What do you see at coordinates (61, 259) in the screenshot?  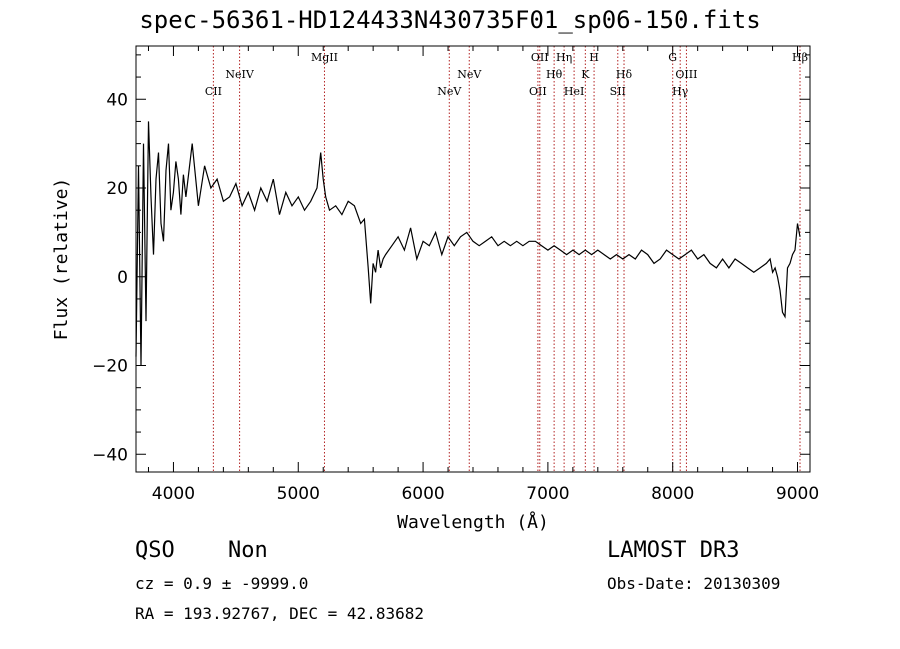 I see `y-axis-label: Flux (relative)` at bounding box center [61, 259].